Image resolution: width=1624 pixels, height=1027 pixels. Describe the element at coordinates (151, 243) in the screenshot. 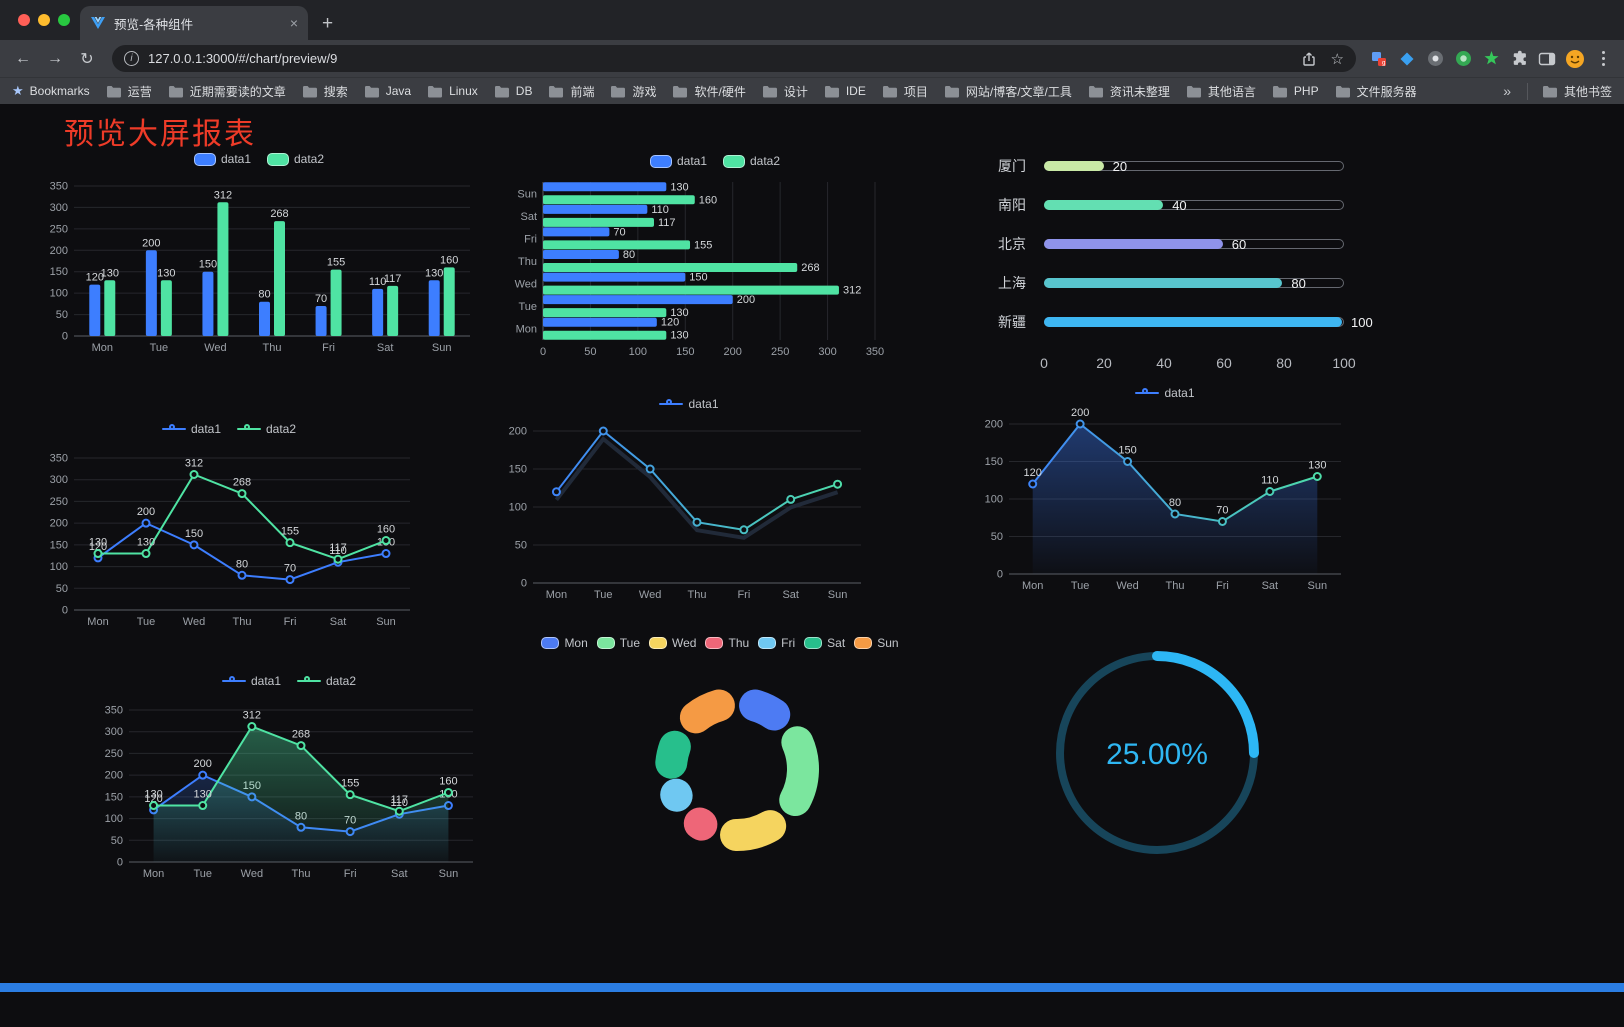

I see `svg-text: 200` at that location.